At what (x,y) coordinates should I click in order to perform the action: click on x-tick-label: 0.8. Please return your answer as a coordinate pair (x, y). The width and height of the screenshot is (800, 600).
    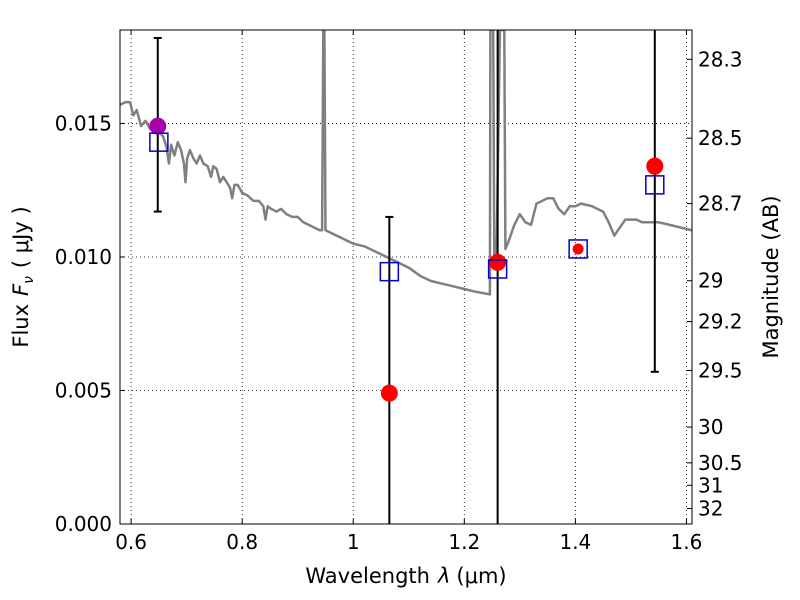
    Looking at the image, I should click on (242, 542).